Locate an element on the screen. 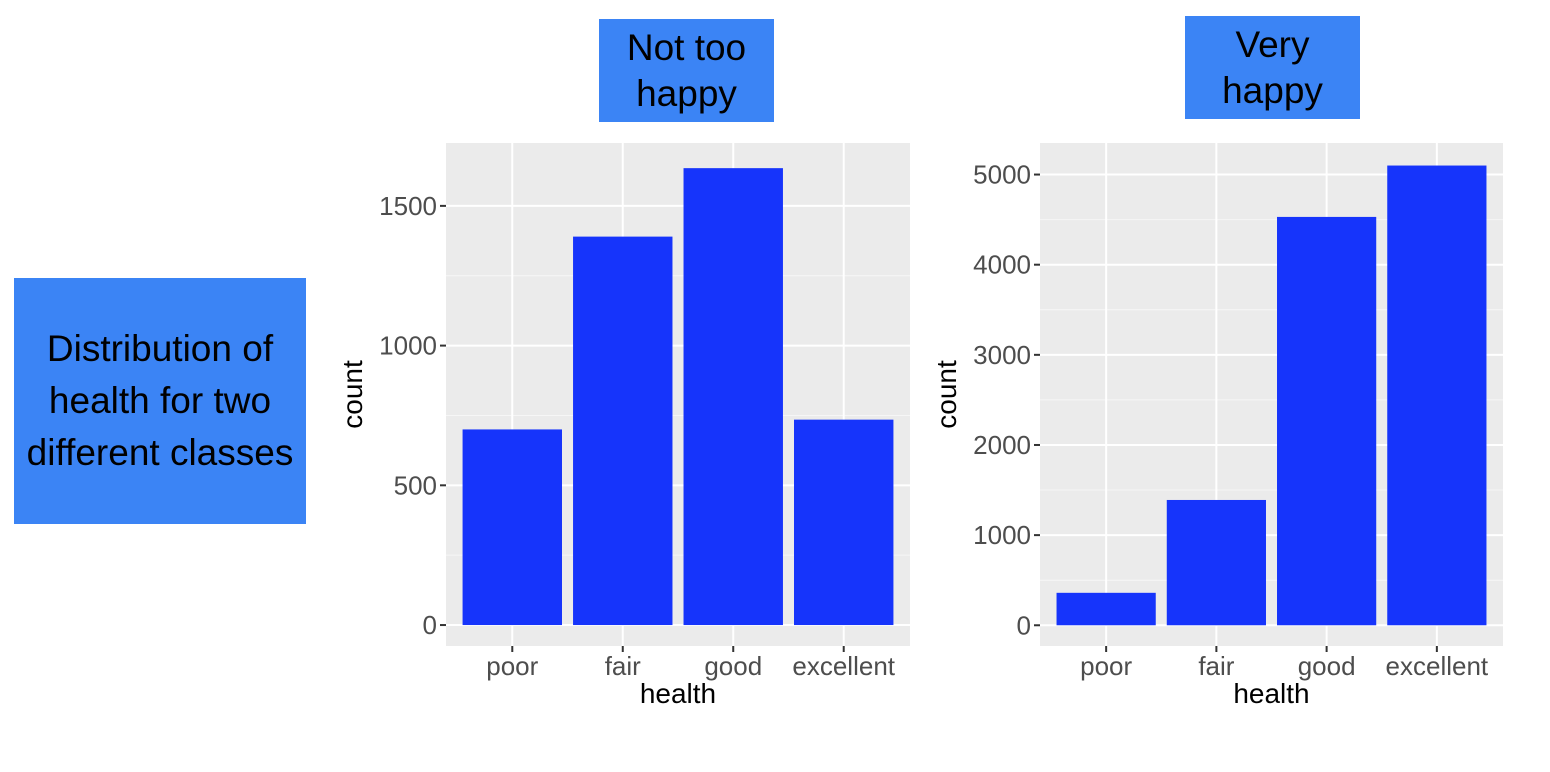  y-tick-label: 1500 is located at coordinates (408, 206).